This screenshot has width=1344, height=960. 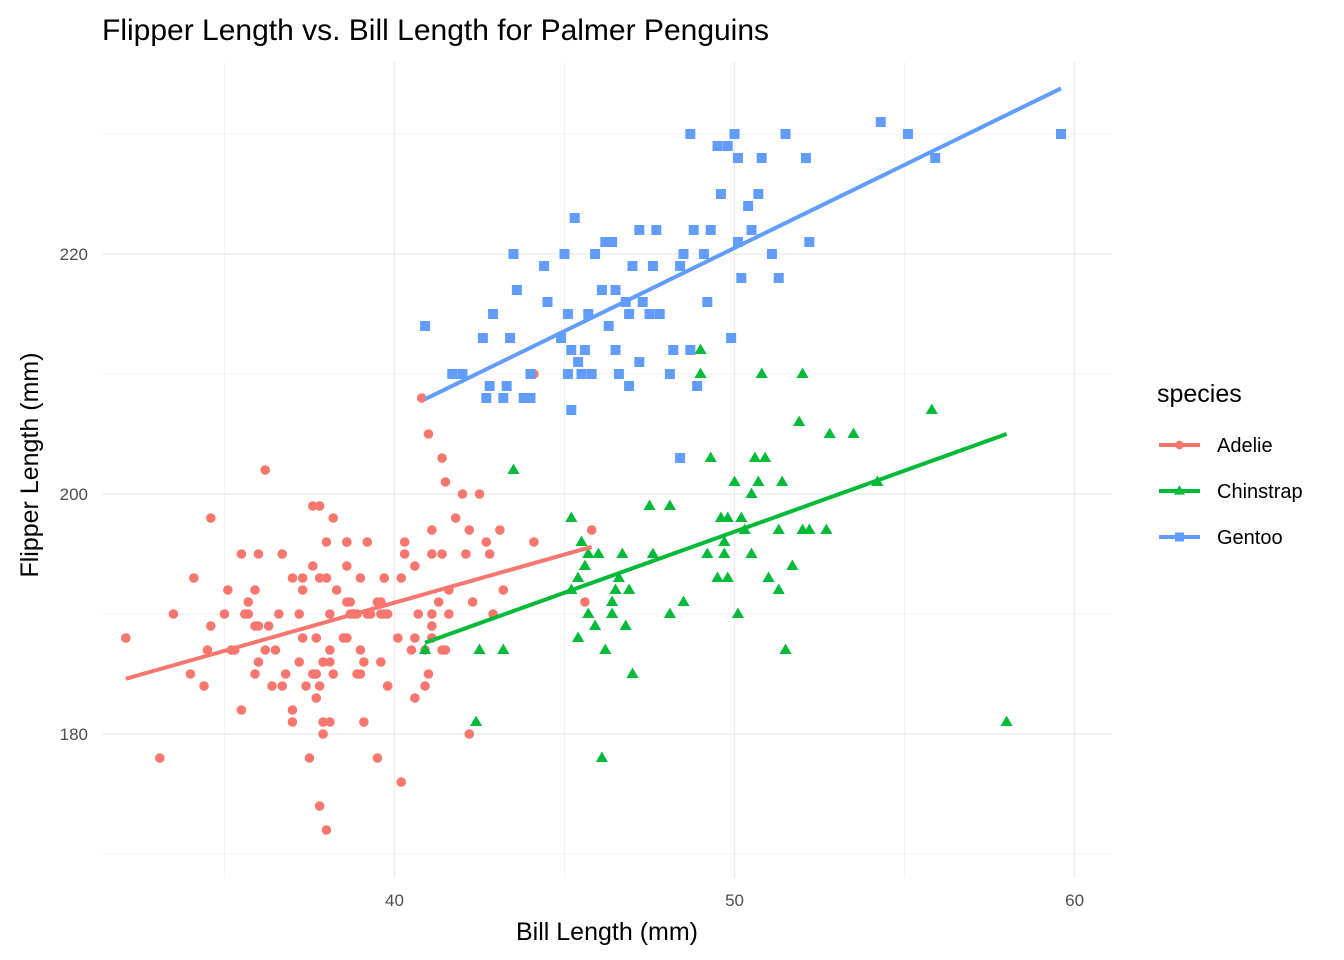 What do you see at coordinates (1231, 492) in the screenshot?
I see `legend-items: Adelie Chinstrap Gentoo` at bounding box center [1231, 492].